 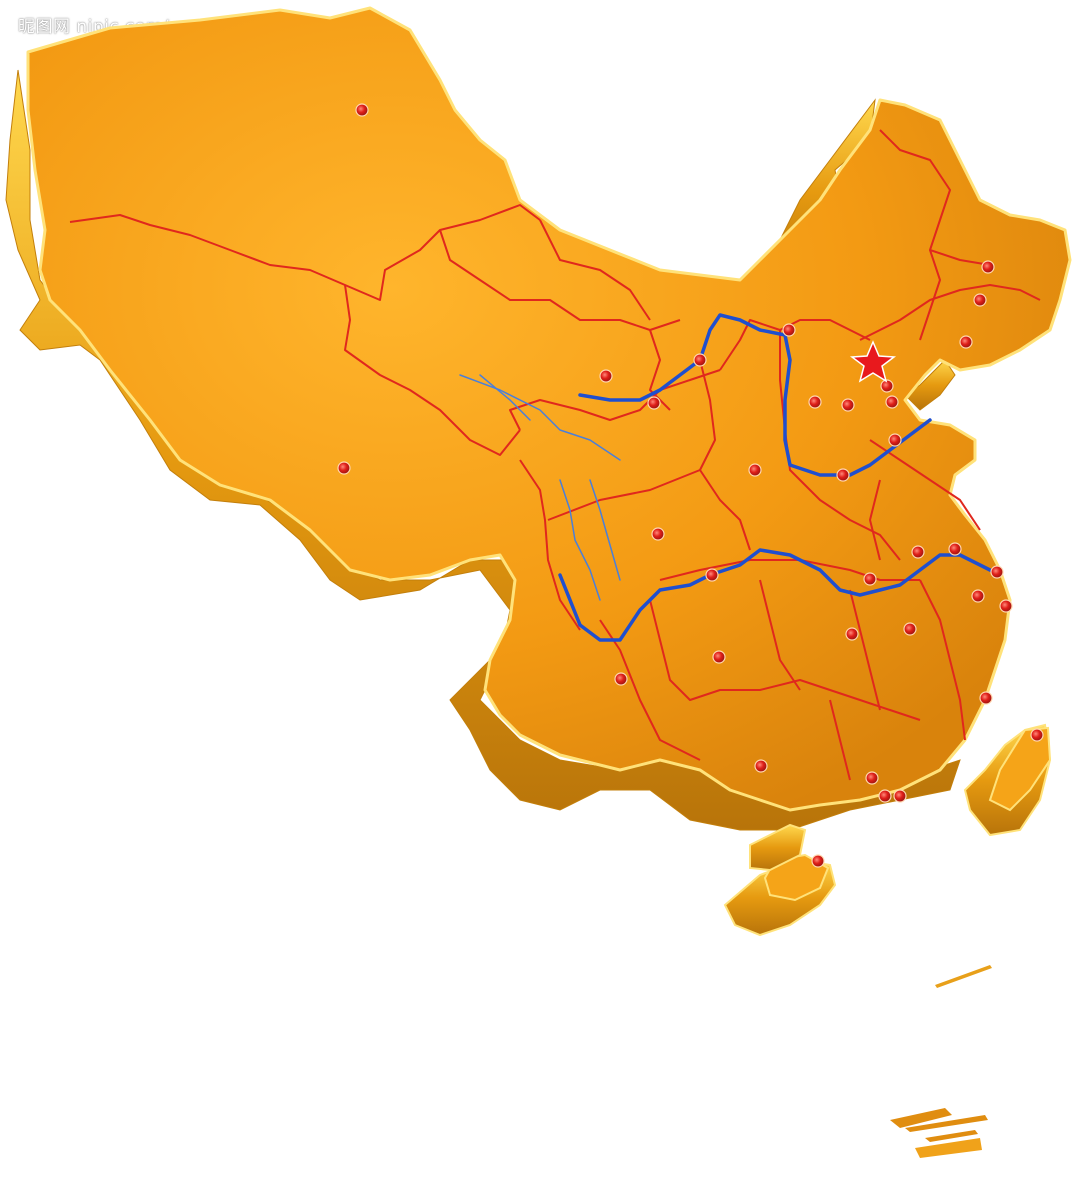 What do you see at coordinates (1007, 780) in the screenshot?
I see `taiwan-island` at bounding box center [1007, 780].